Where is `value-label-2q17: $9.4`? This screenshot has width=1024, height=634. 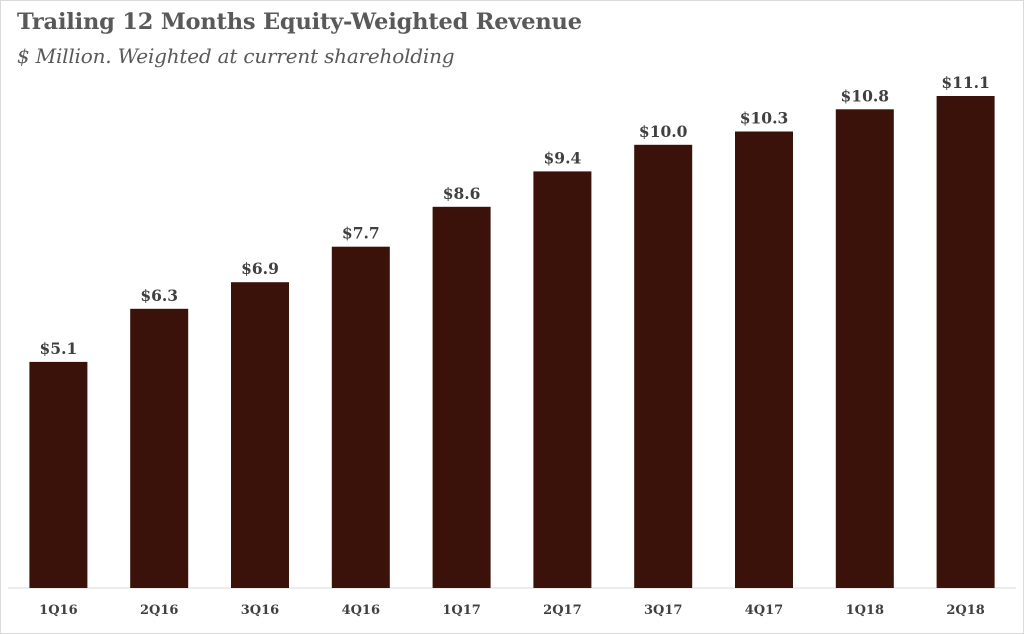 value-label-2q17: $9.4 is located at coordinates (563, 157).